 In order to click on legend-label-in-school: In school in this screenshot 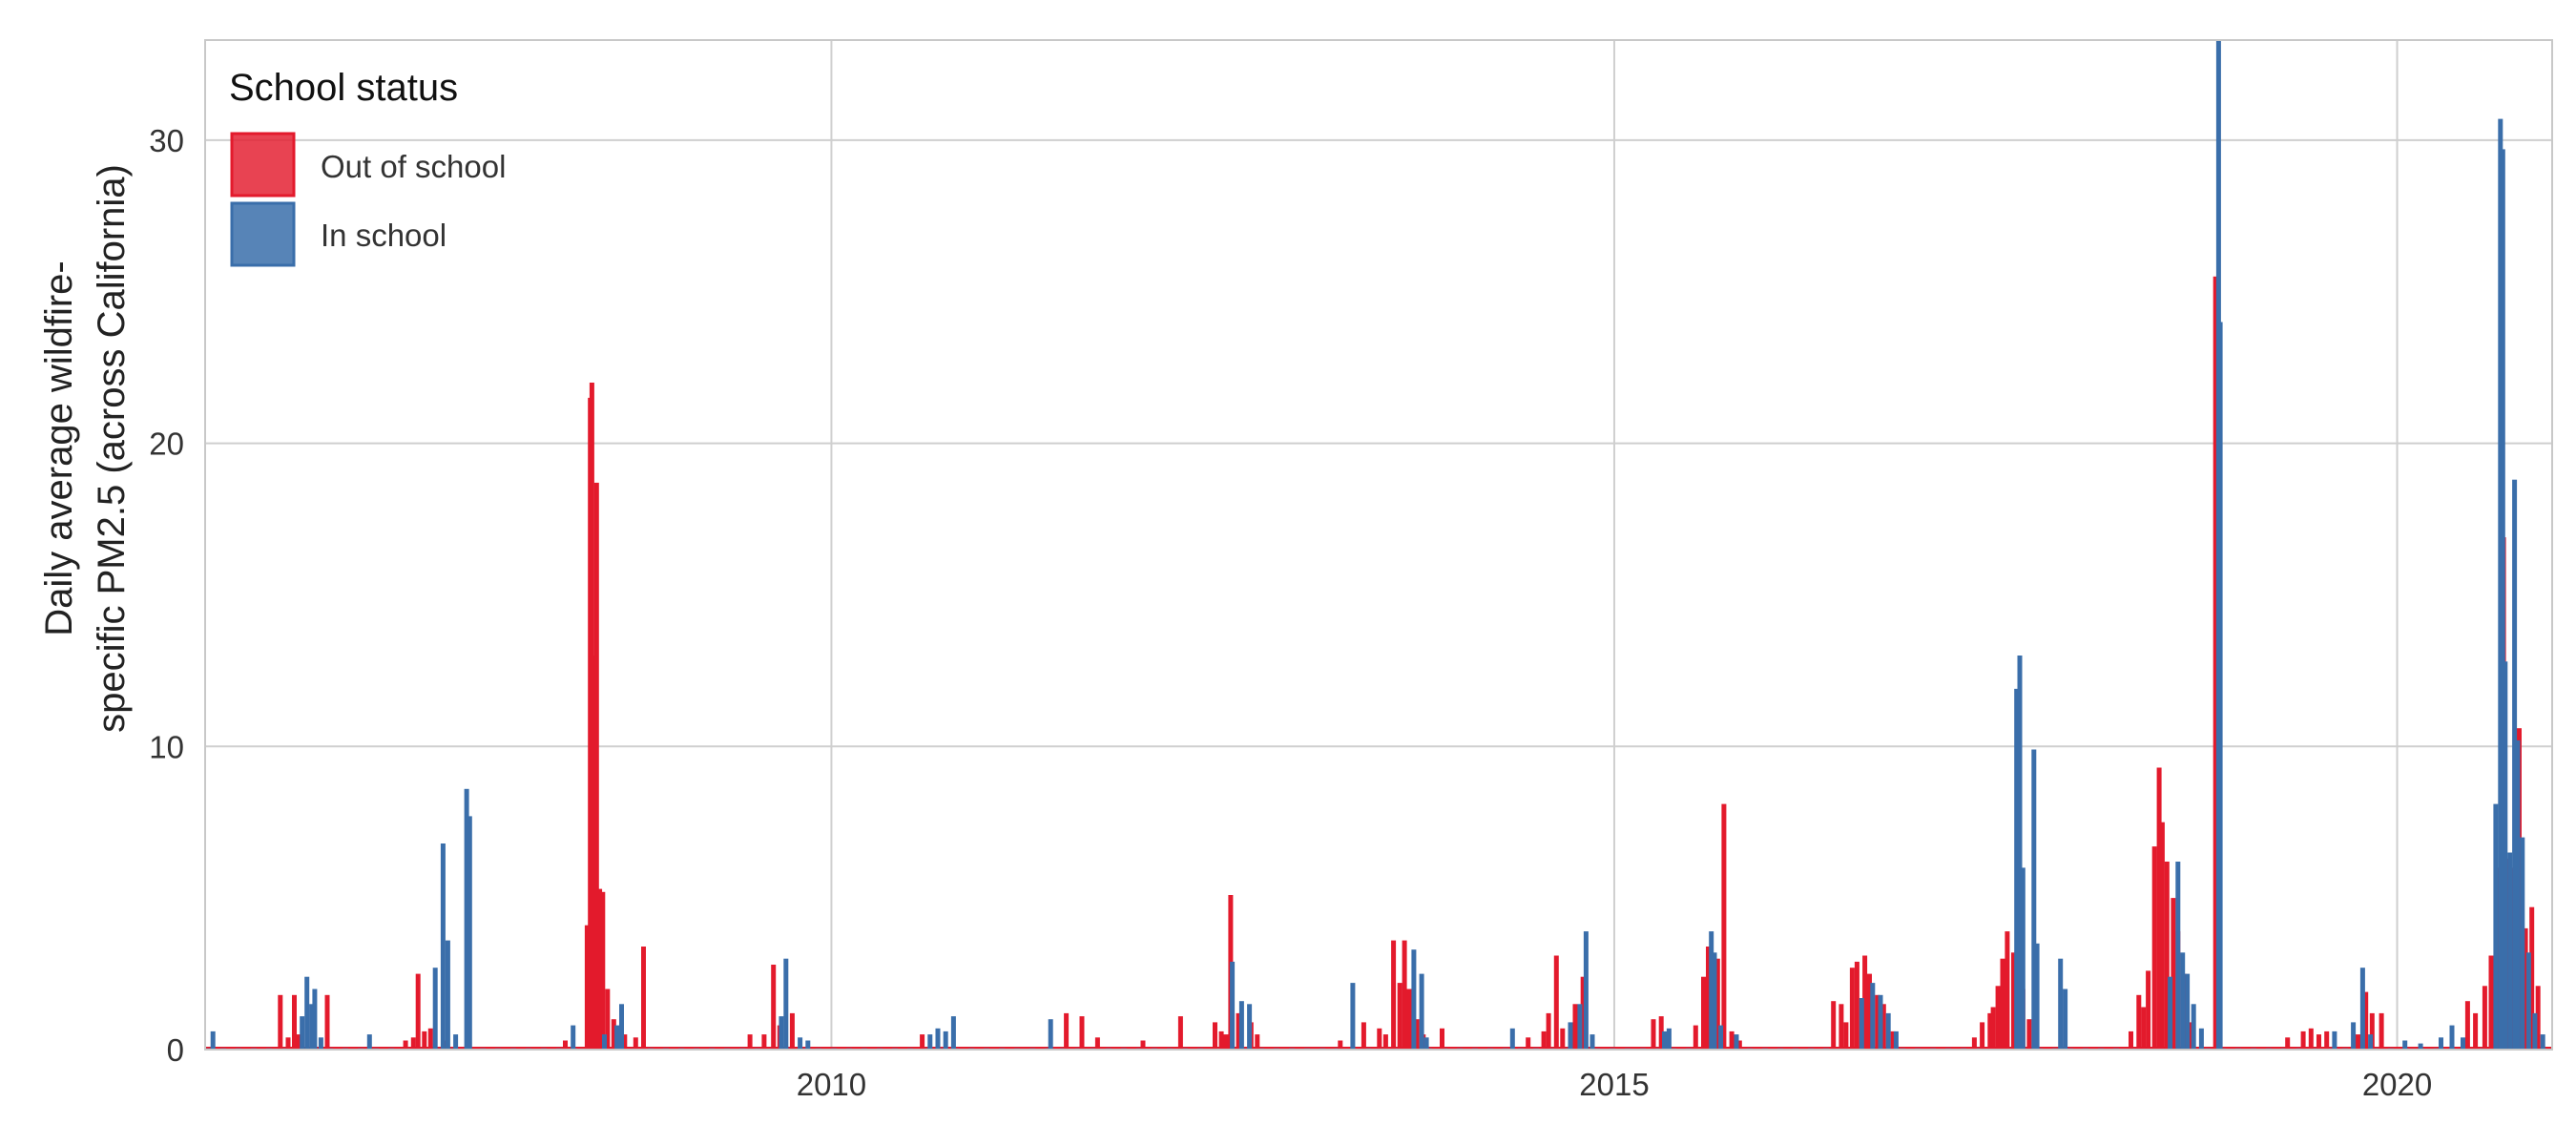, I will do `click(384, 235)`.